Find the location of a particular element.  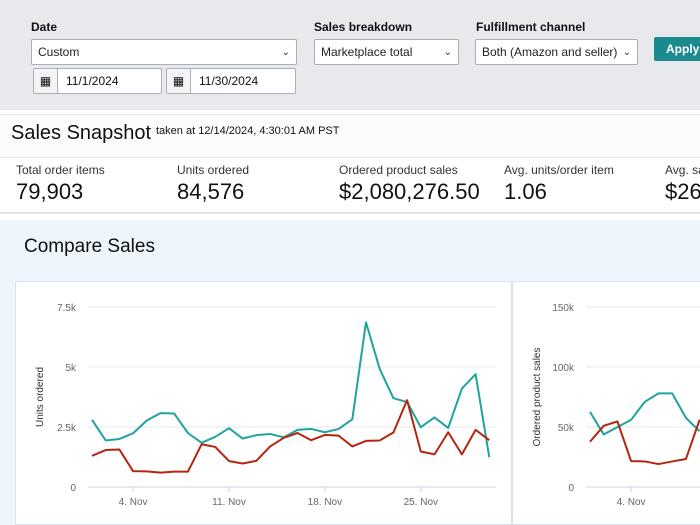

product-sales-chart-card: 0 50k 100k 150k 4. Nov Ordered product sales is located at coordinates (606, 403).